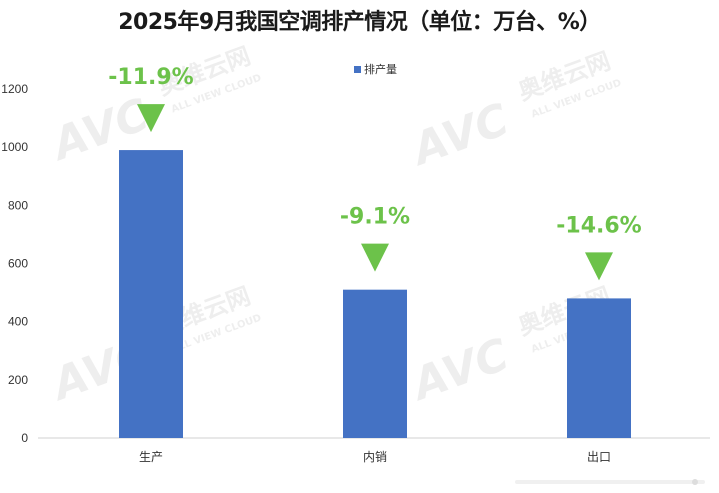 The width and height of the screenshot is (719, 493). Describe the element at coordinates (14, 89) in the screenshot. I see `y-tick-label: 1200` at that location.